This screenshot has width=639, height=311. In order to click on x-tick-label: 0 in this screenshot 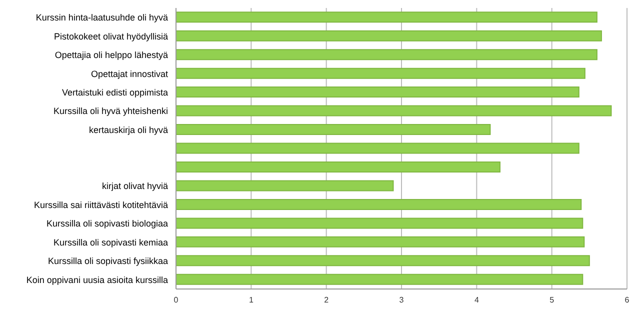, I will do `click(176, 300)`.